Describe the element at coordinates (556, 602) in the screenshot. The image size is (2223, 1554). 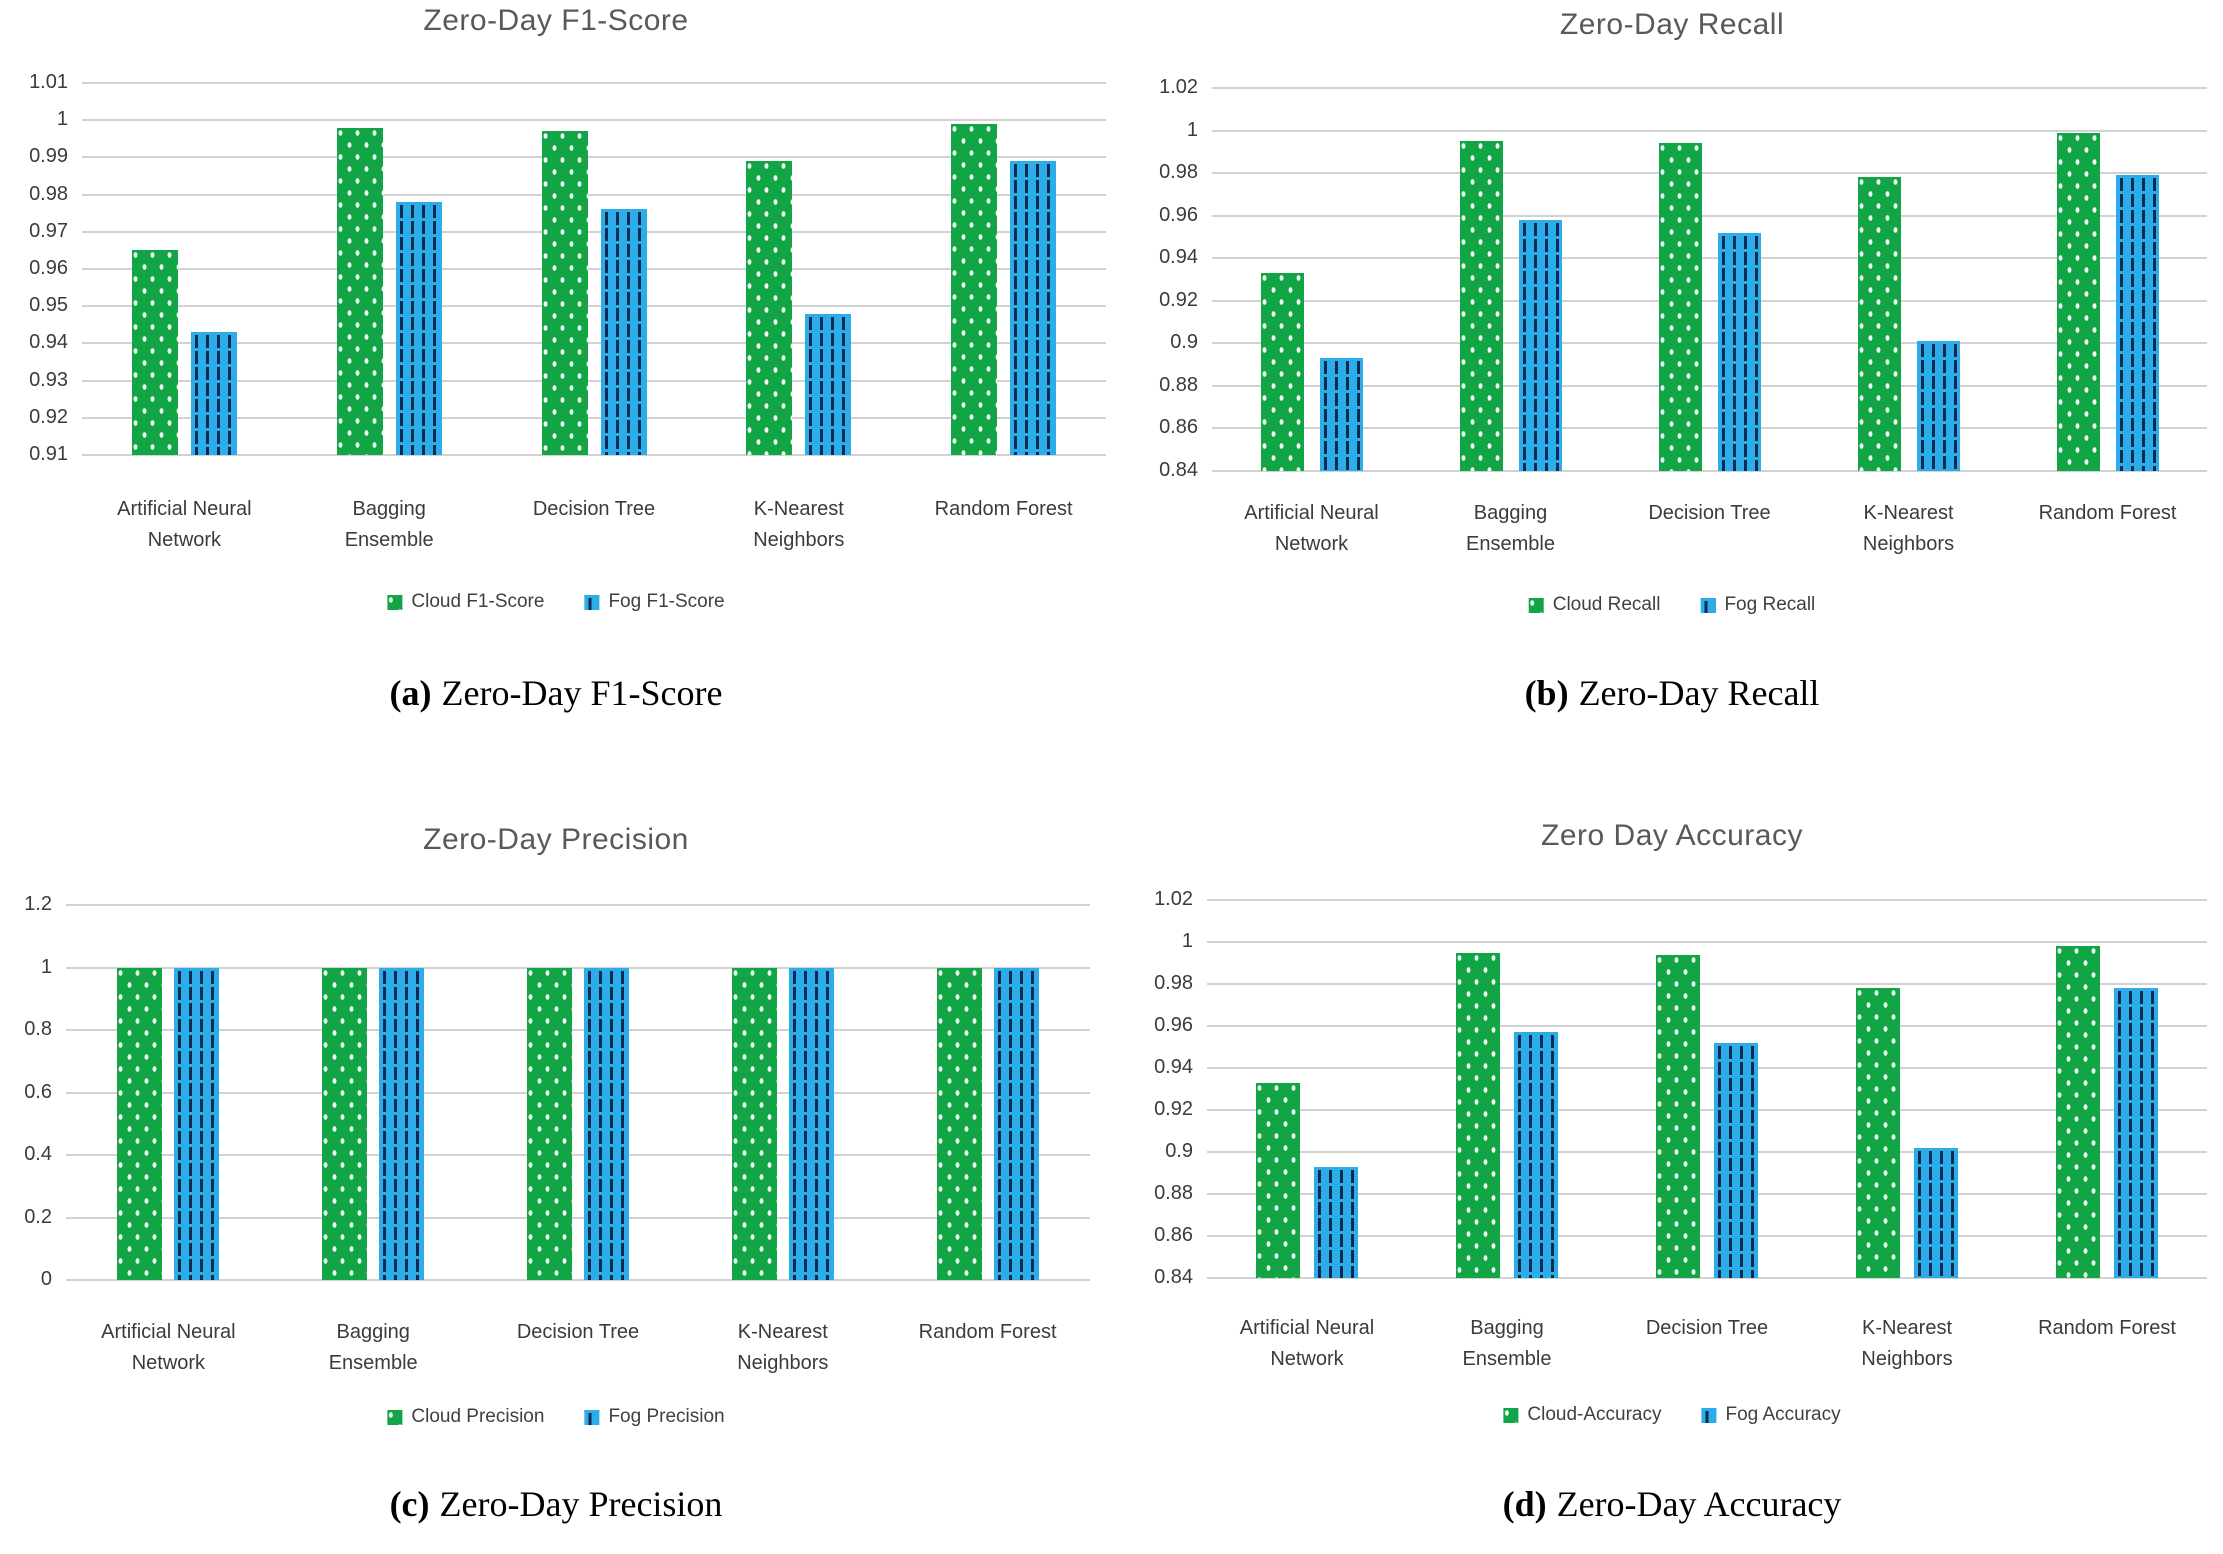
I see `legend: Cloud F1-Score Fog F1-Score` at that location.